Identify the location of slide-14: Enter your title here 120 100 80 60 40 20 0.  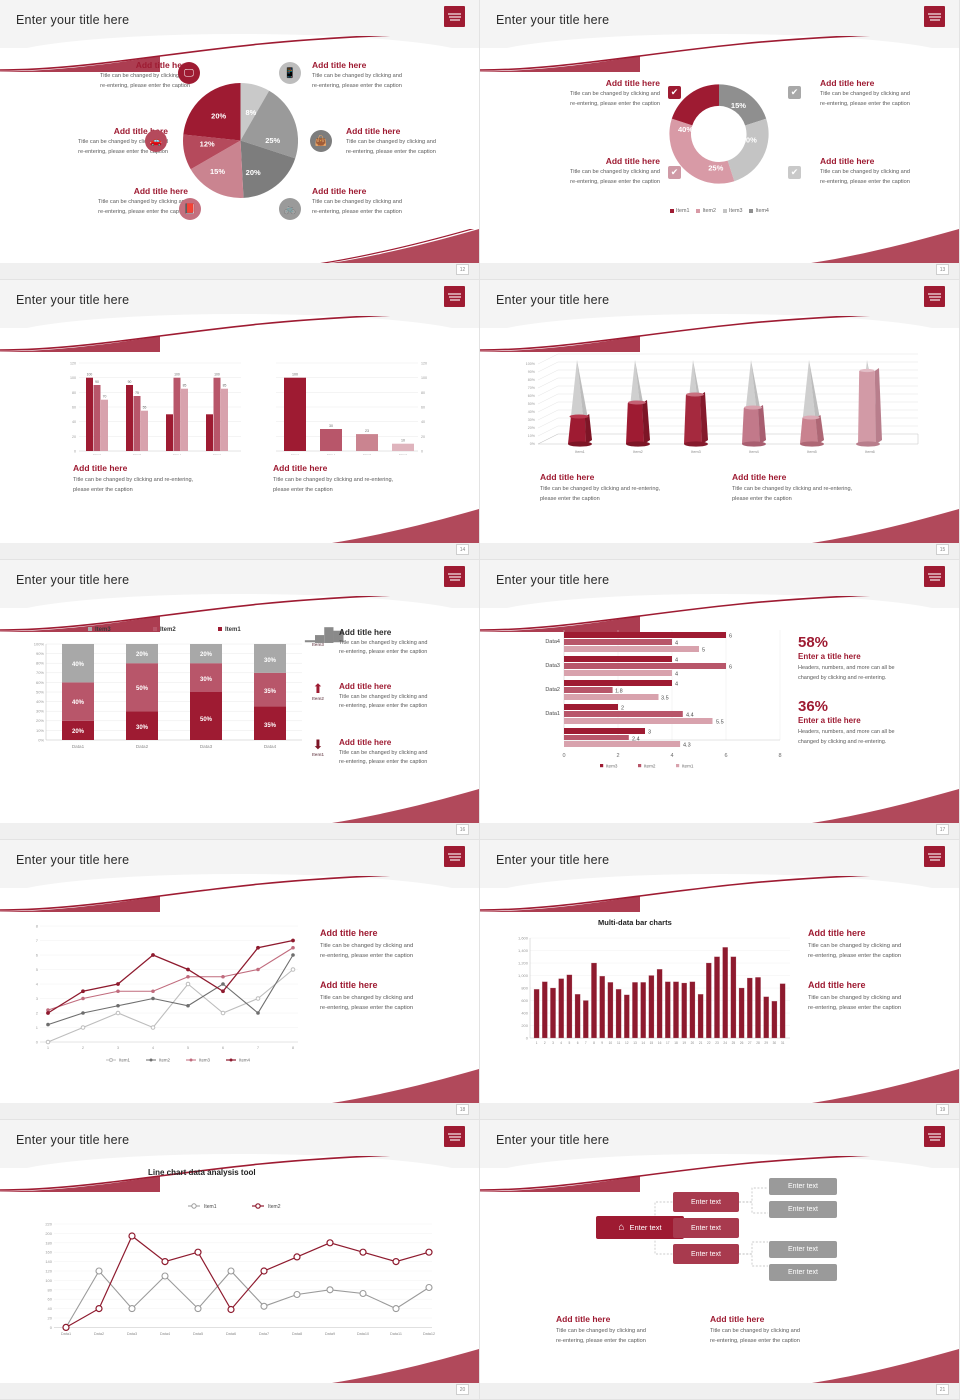
(240, 420).